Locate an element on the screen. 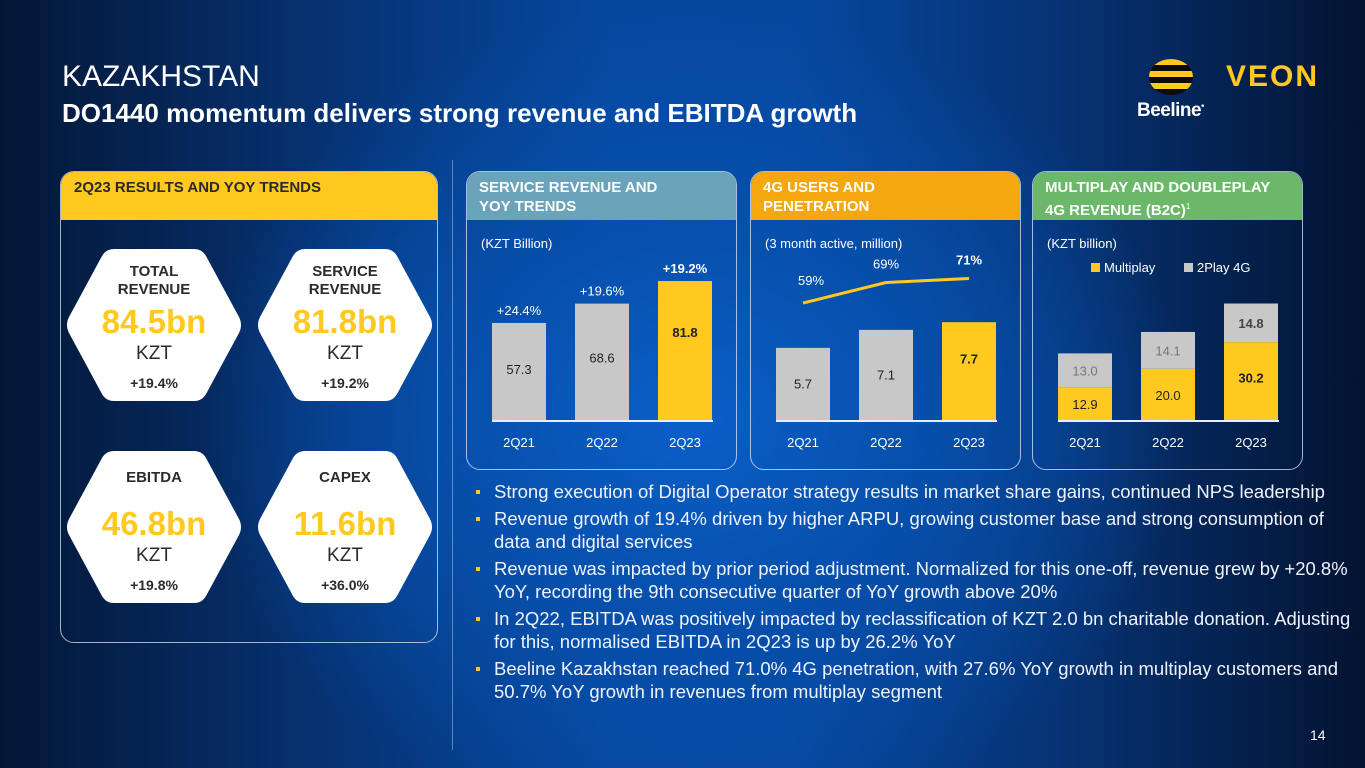 This screenshot has width=1365, height=768. kpi-label: TOTAL REVENUE is located at coordinates (154, 281).